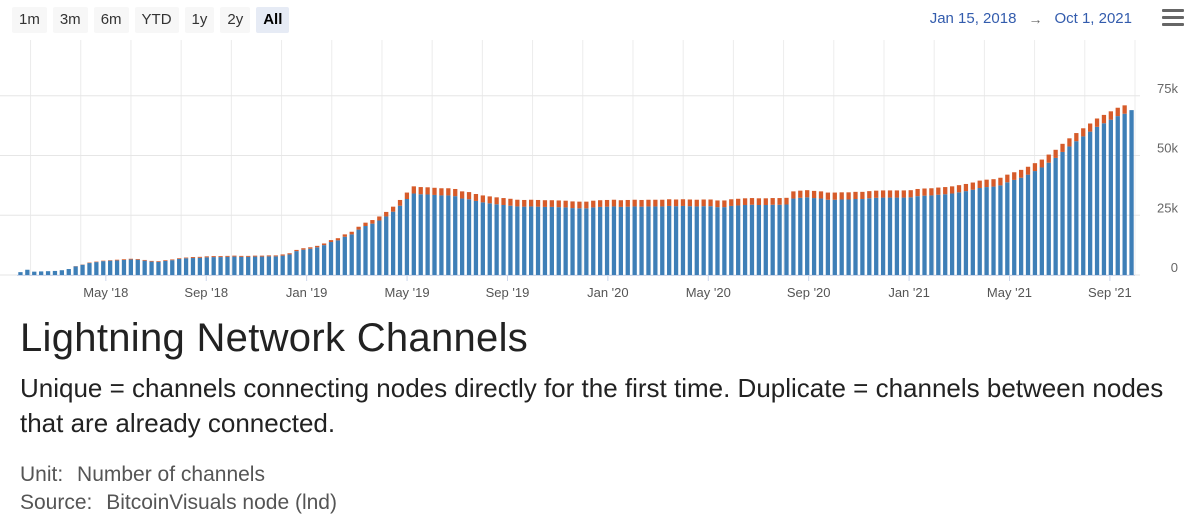  Describe the element at coordinates (973, 18) in the screenshot. I see `date-range-from: Jan 15, 2018` at that location.